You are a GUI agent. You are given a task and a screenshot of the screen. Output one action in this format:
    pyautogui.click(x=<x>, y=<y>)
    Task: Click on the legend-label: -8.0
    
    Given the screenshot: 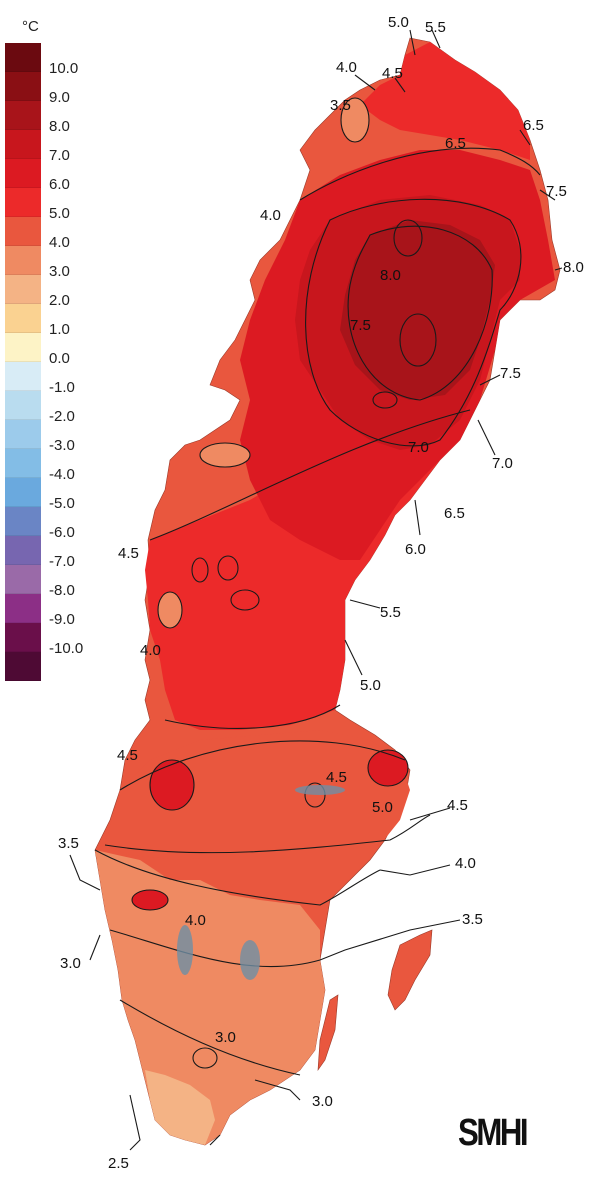 What is the action you would take?
    pyautogui.click(x=62, y=590)
    